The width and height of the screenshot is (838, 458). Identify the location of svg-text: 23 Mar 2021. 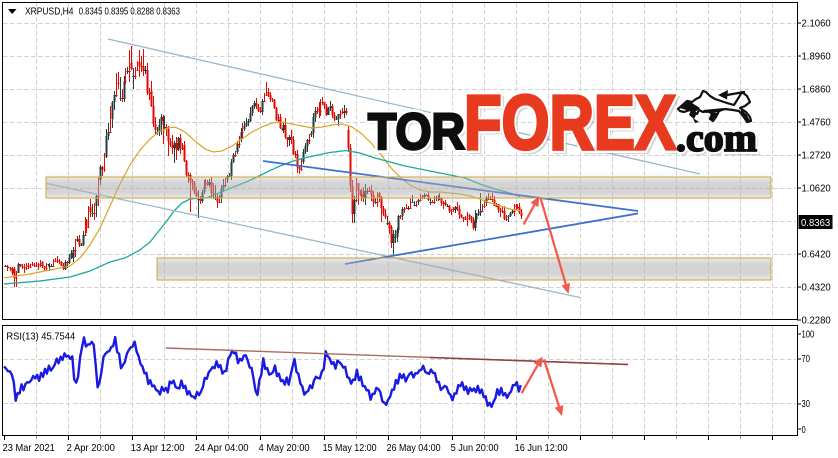
(29, 448).